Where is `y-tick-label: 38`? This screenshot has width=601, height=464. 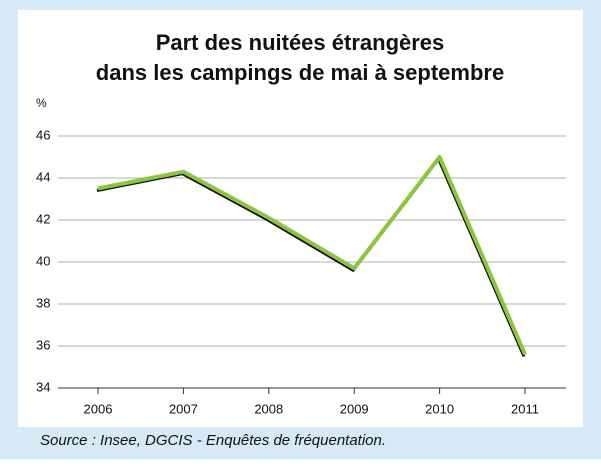 y-tick-label: 38 is located at coordinates (43, 302).